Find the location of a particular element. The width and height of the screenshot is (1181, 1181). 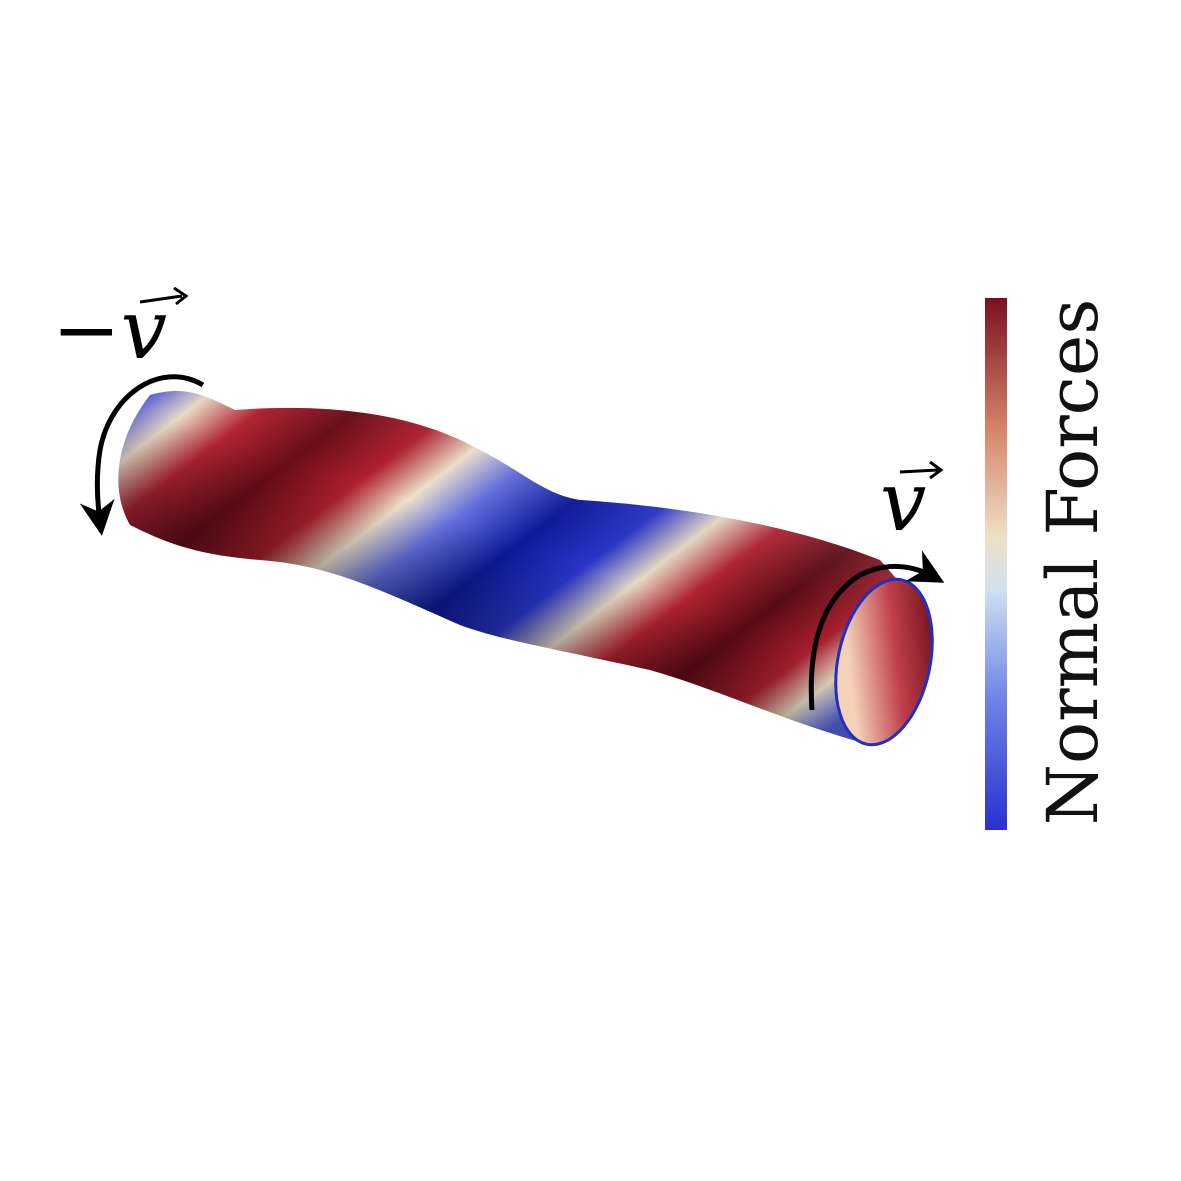

right-rotation-arrow is located at coordinates (876, 630).